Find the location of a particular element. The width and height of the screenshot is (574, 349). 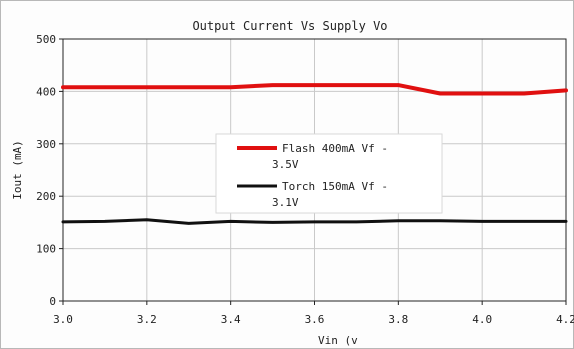

x-axis-label: Vin (v is located at coordinates (338, 340).